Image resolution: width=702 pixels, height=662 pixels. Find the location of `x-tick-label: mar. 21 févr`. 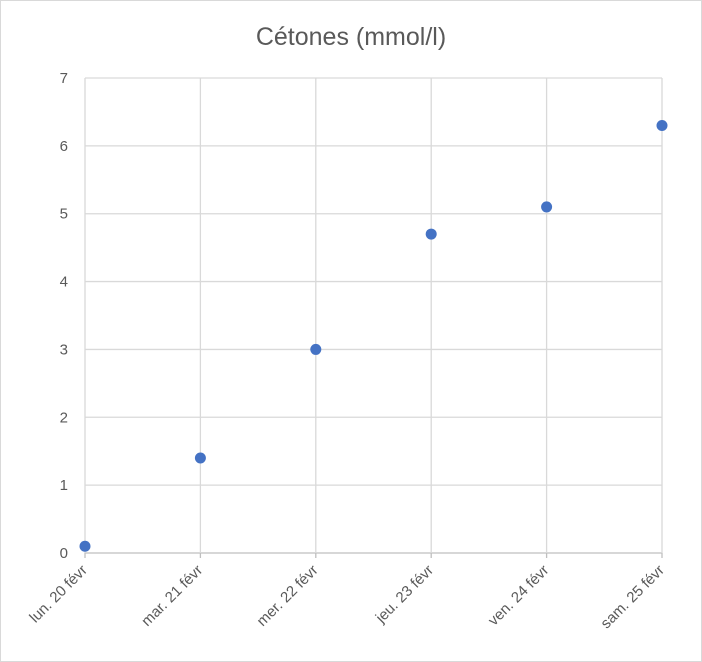

x-tick-label: mar. 21 févr is located at coordinates (172, 596).